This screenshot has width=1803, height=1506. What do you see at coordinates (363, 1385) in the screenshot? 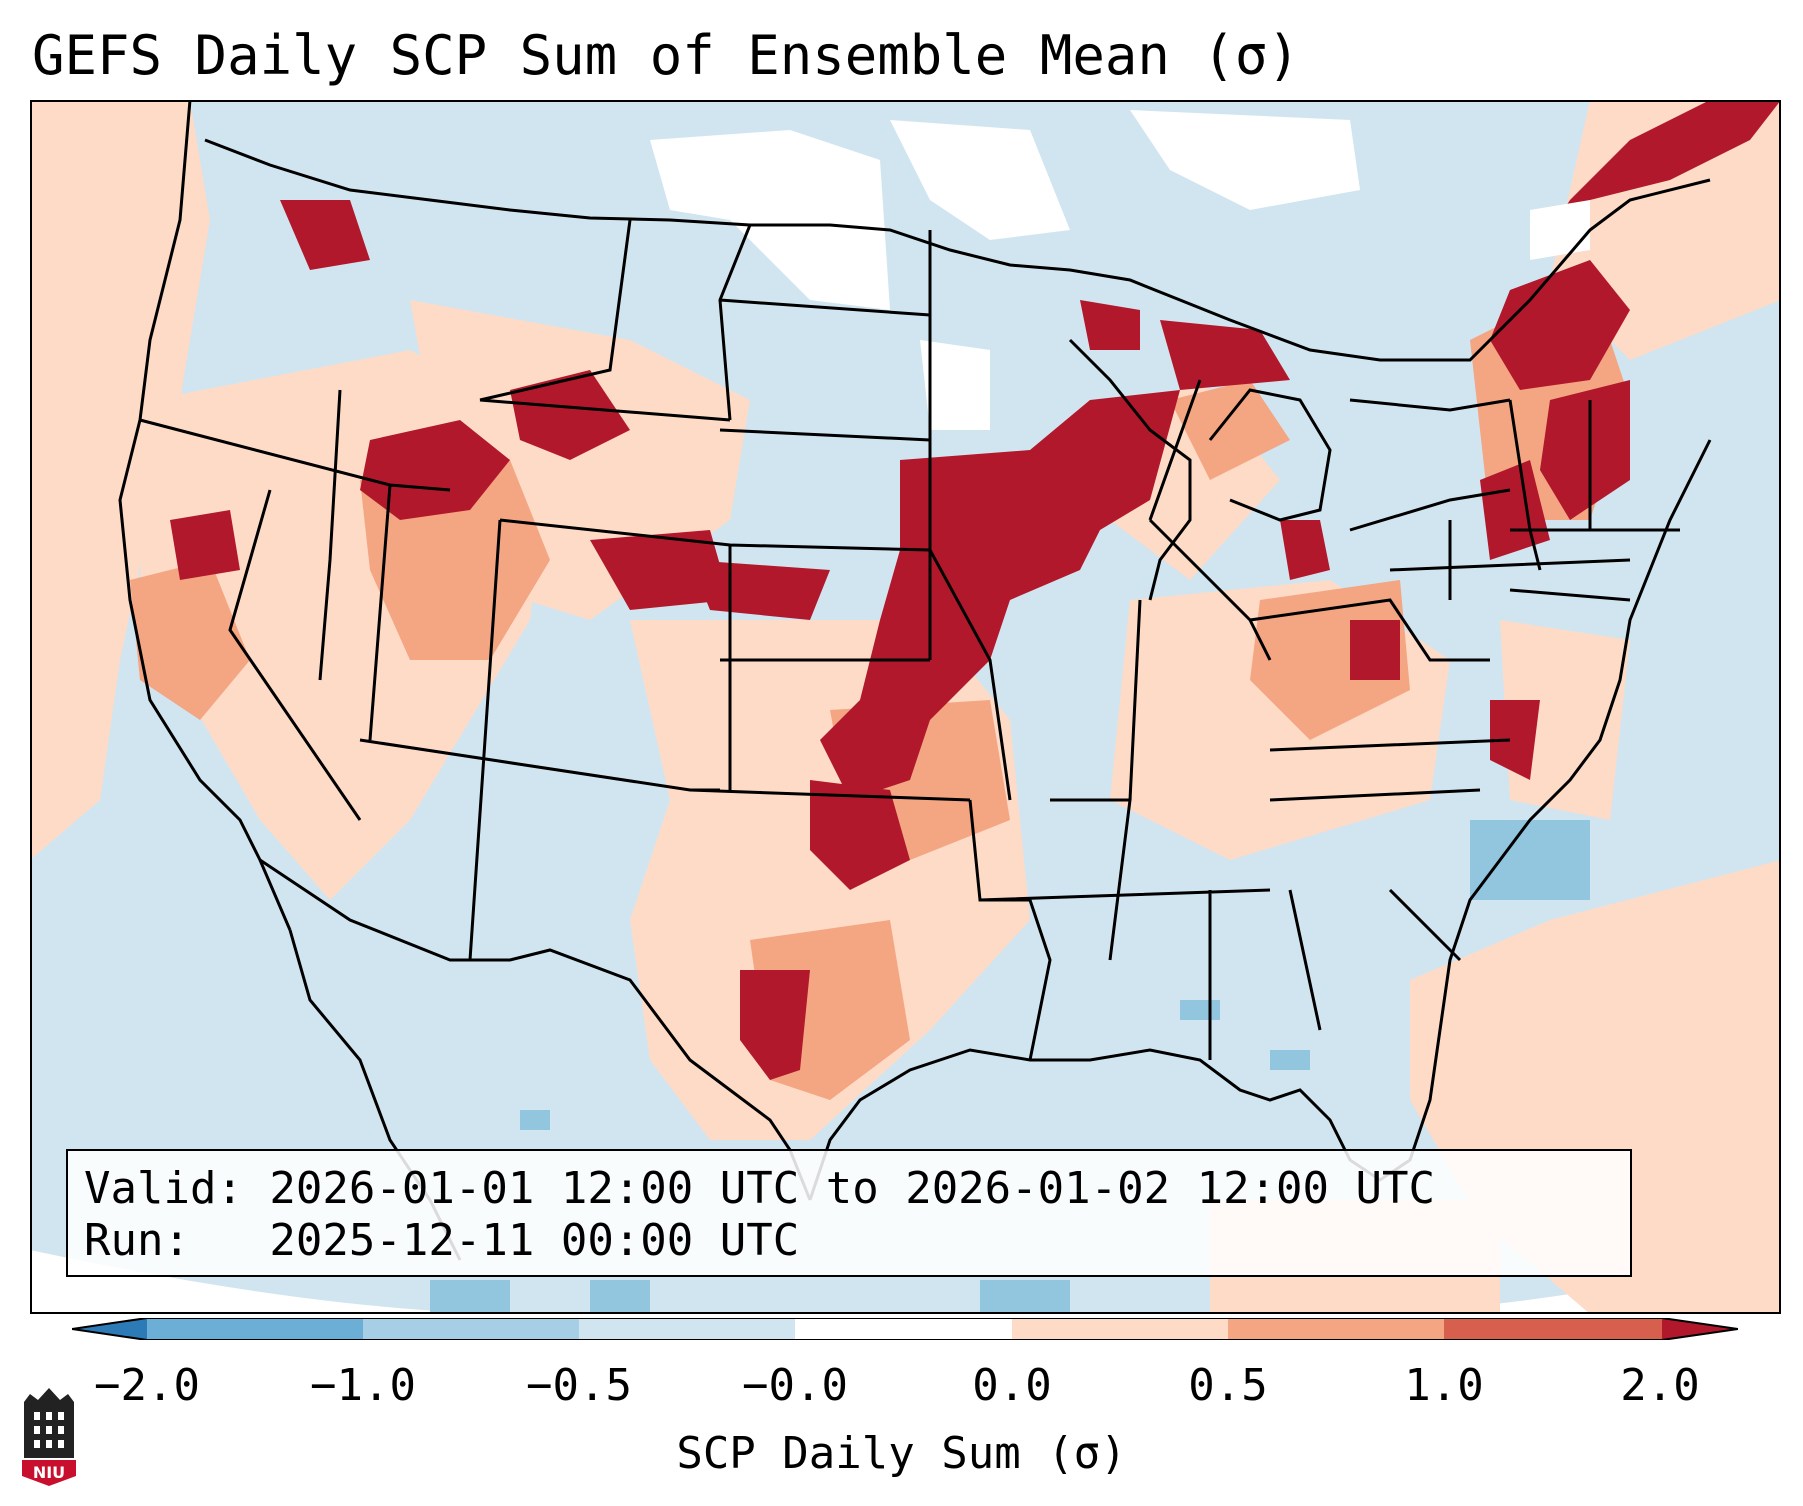
I see `colorbar-tick-label: −1.0` at bounding box center [363, 1385].